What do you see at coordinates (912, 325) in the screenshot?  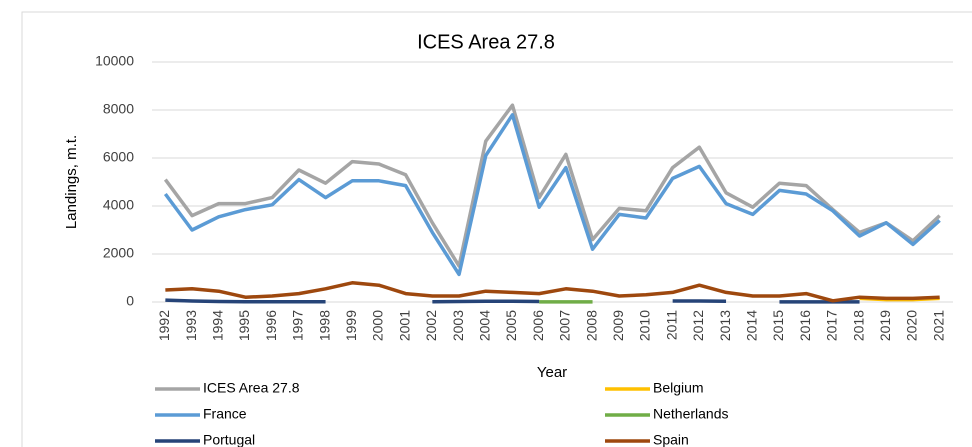 I see `x-tick-label: 2020` at bounding box center [912, 325].